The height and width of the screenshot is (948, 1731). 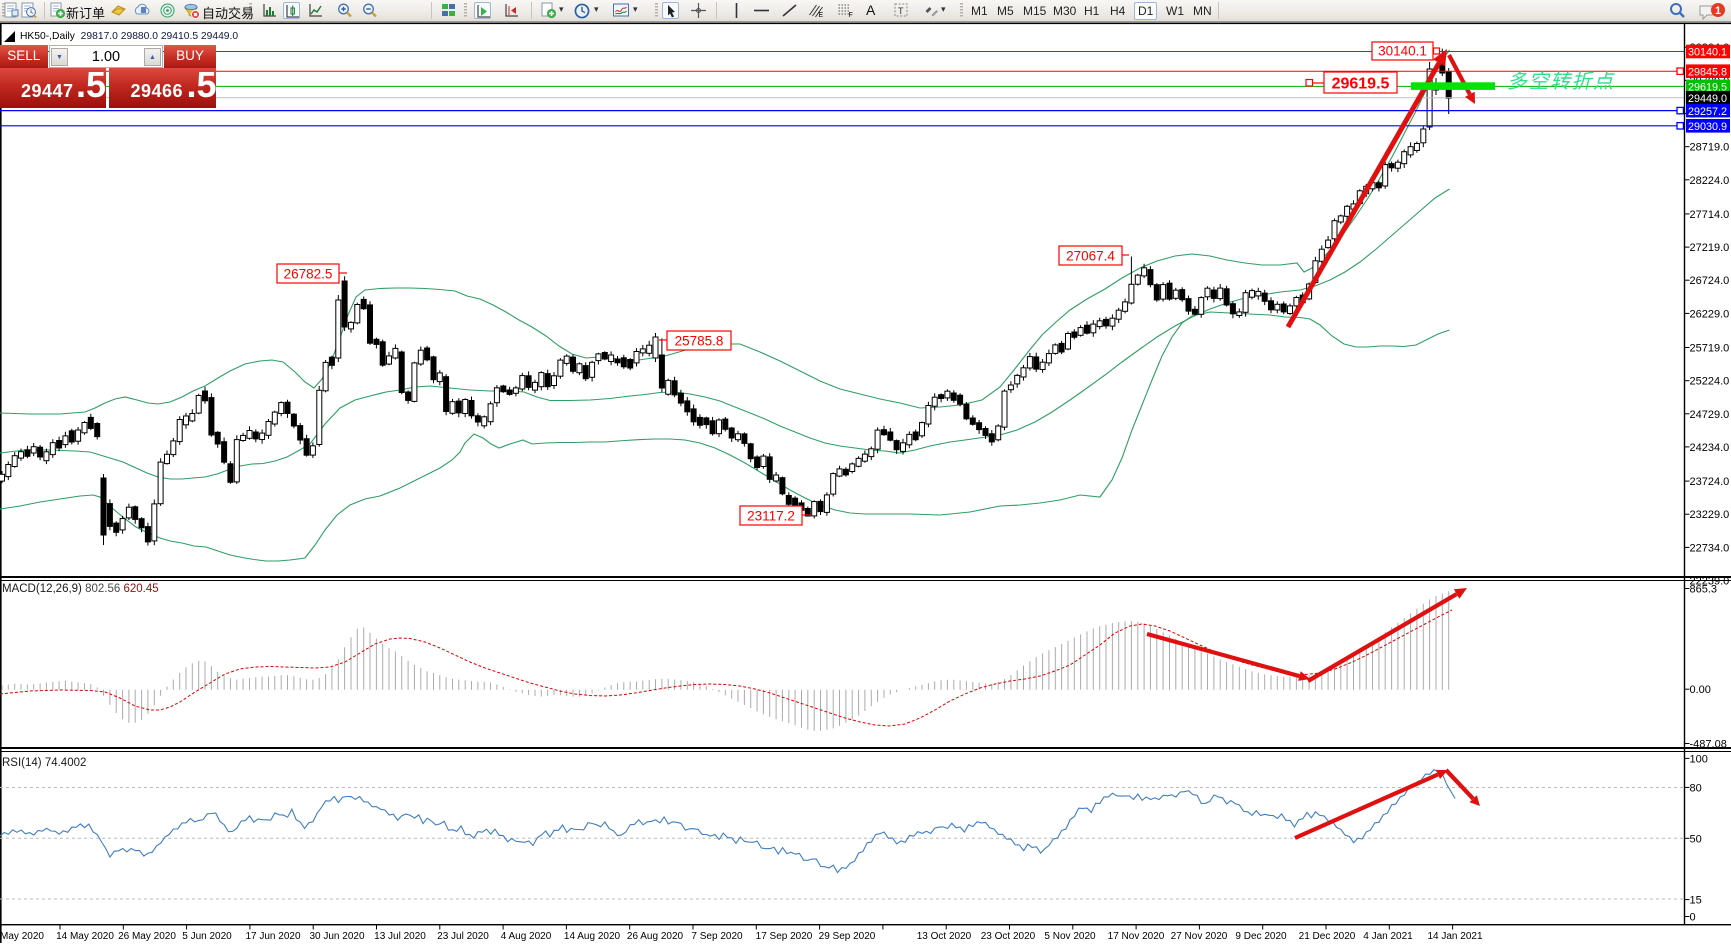 I want to click on svg-text: 26 May 2020, so click(x=147, y=936).